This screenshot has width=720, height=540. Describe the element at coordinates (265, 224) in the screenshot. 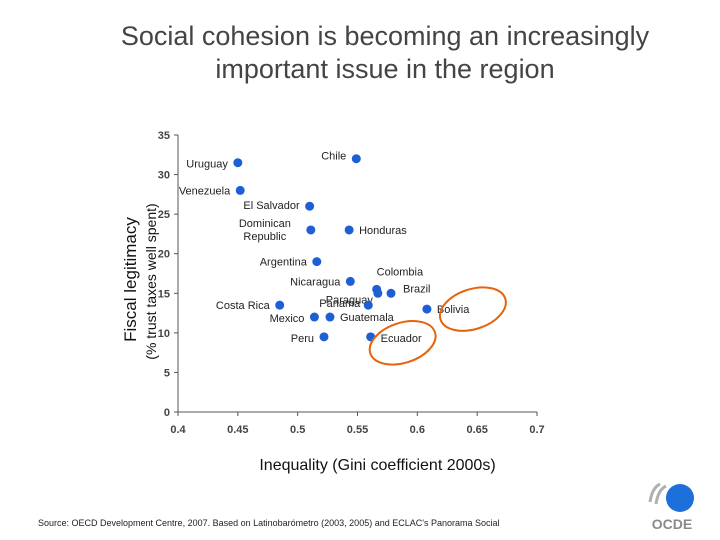

I see `point-label-dominican-republic-line: Dominican` at that location.